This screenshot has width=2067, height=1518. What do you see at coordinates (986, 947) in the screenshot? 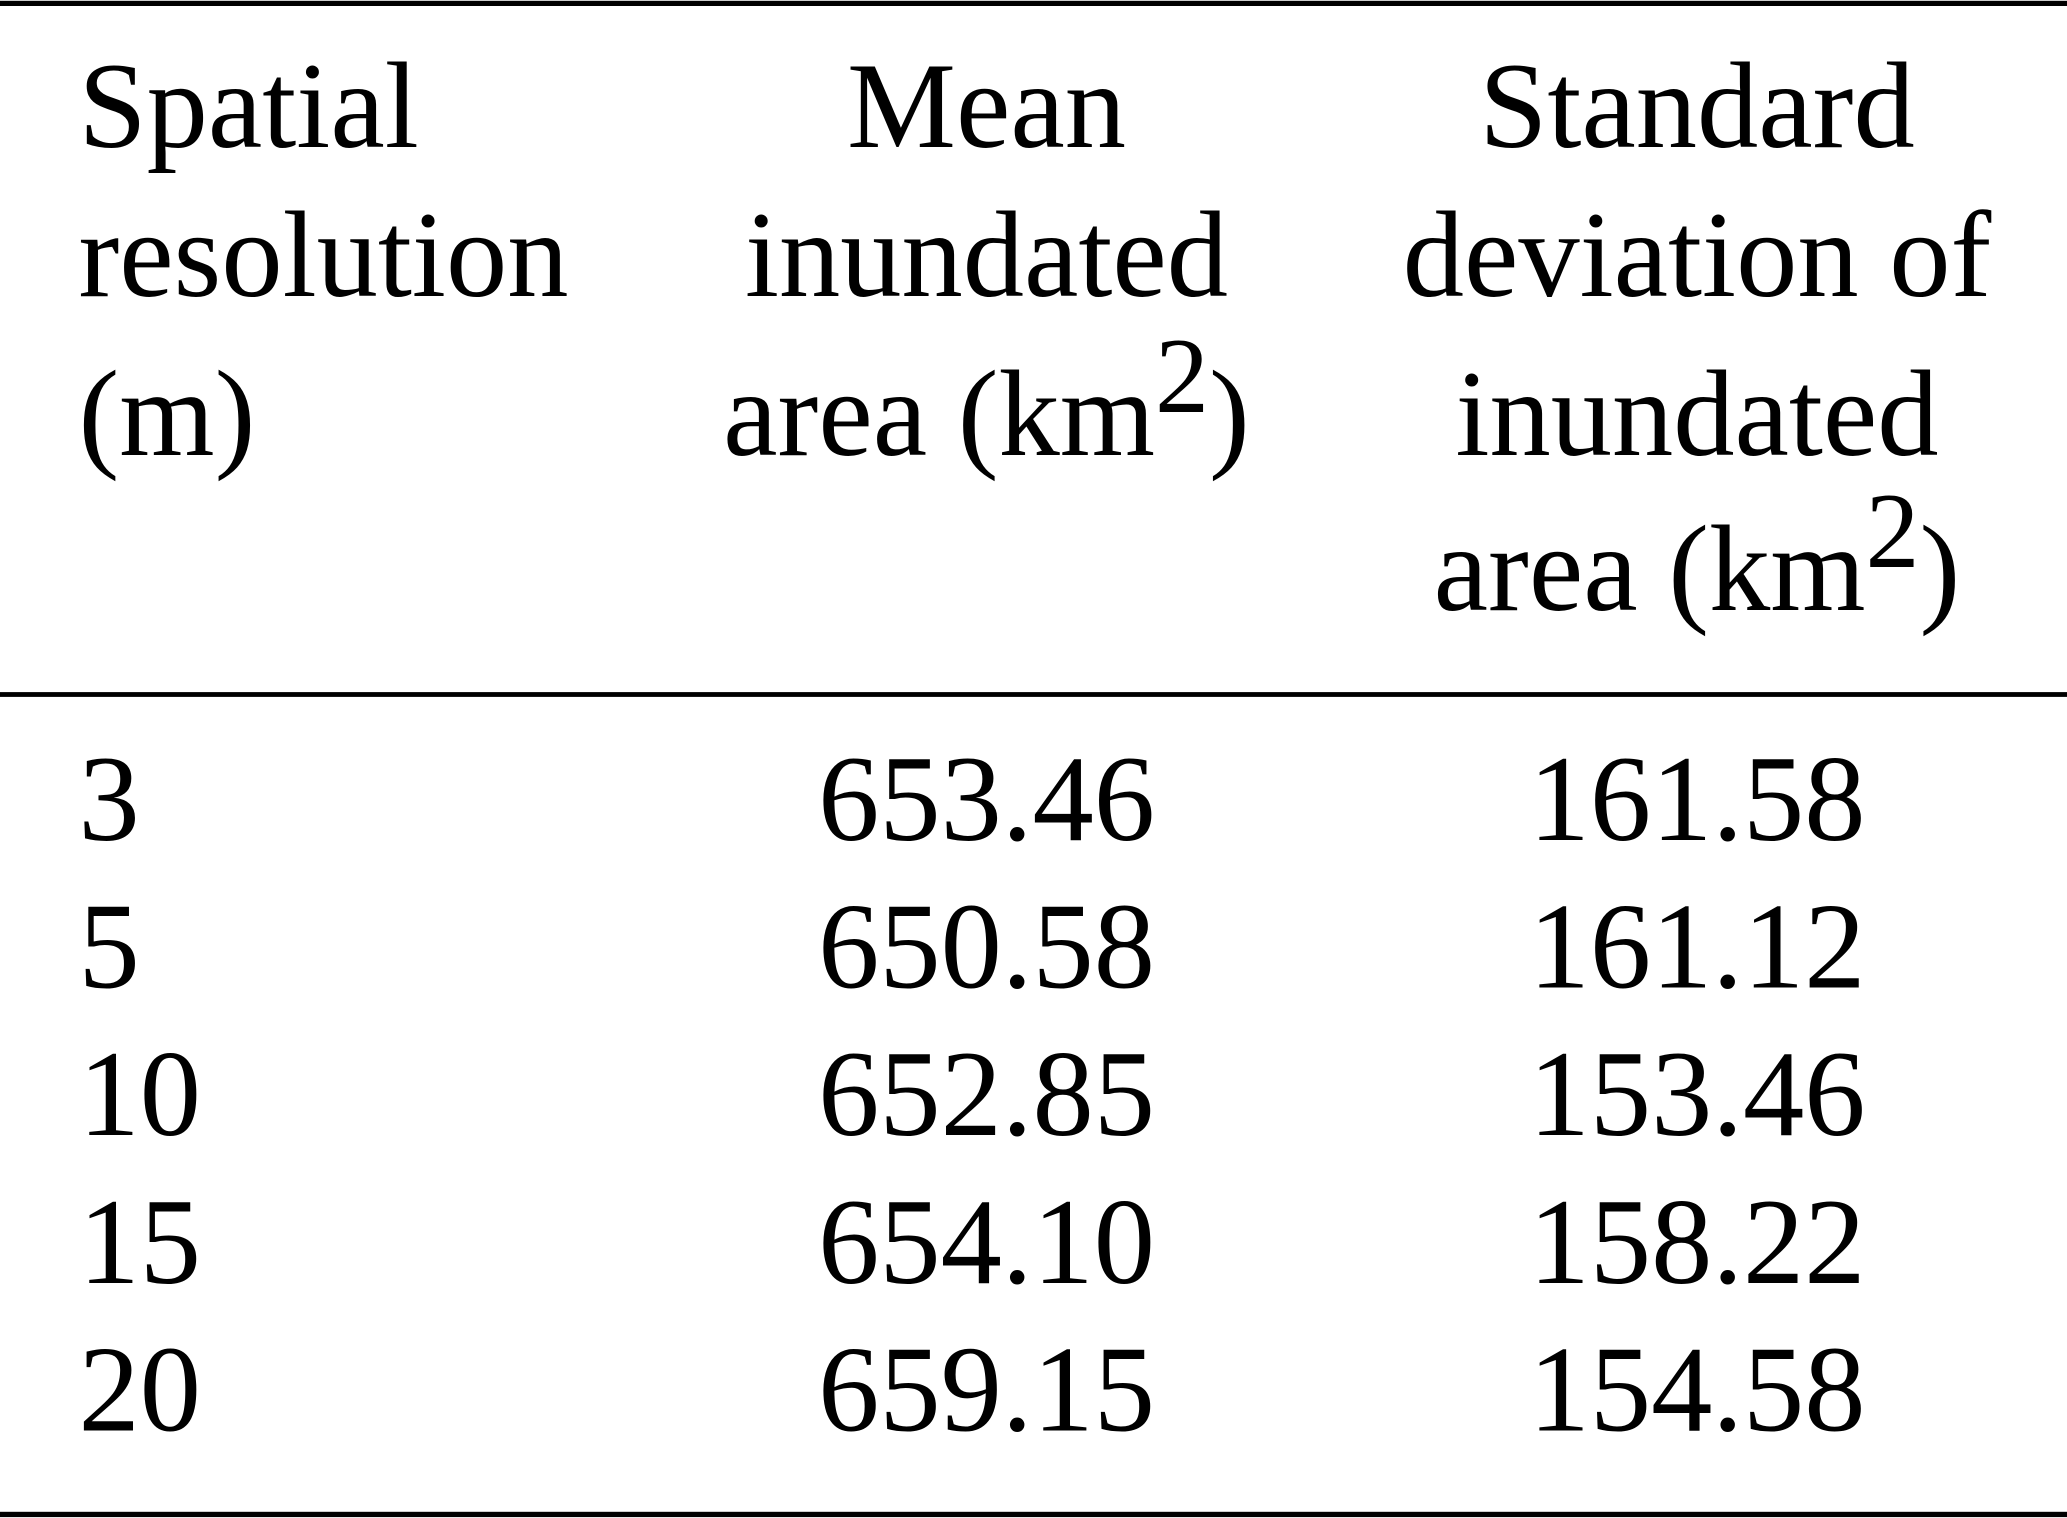
I see `svg-text: 650.58` at bounding box center [986, 947].